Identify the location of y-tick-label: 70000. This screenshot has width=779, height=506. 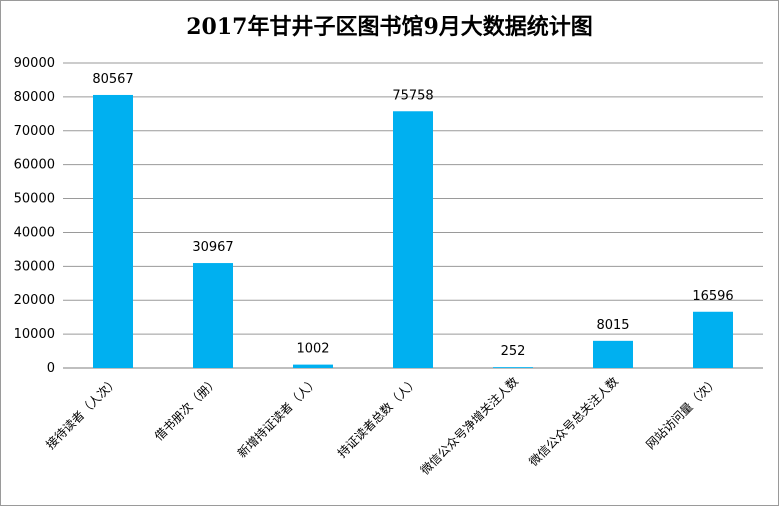
(34, 131).